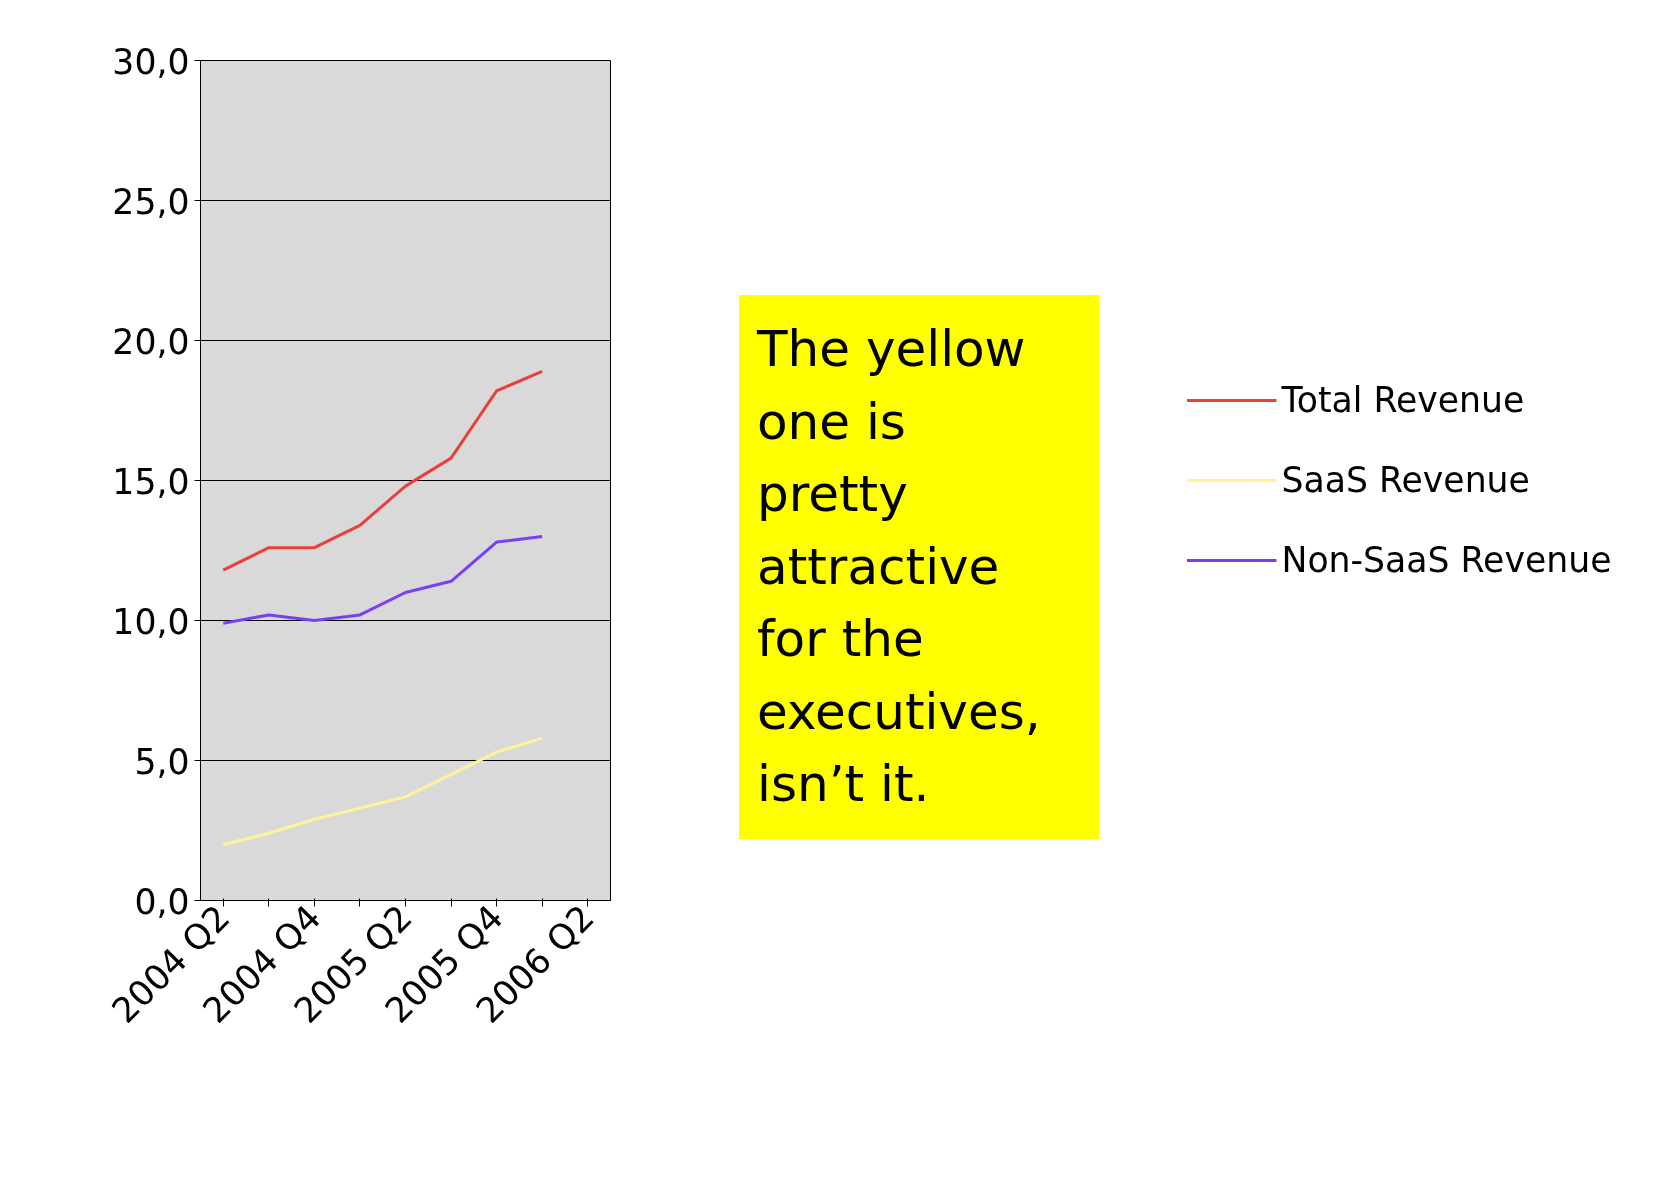  What do you see at coordinates (151, 341) in the screenshot?
I see `y-tick-label: 20,0` at bounding box center [151, 341].